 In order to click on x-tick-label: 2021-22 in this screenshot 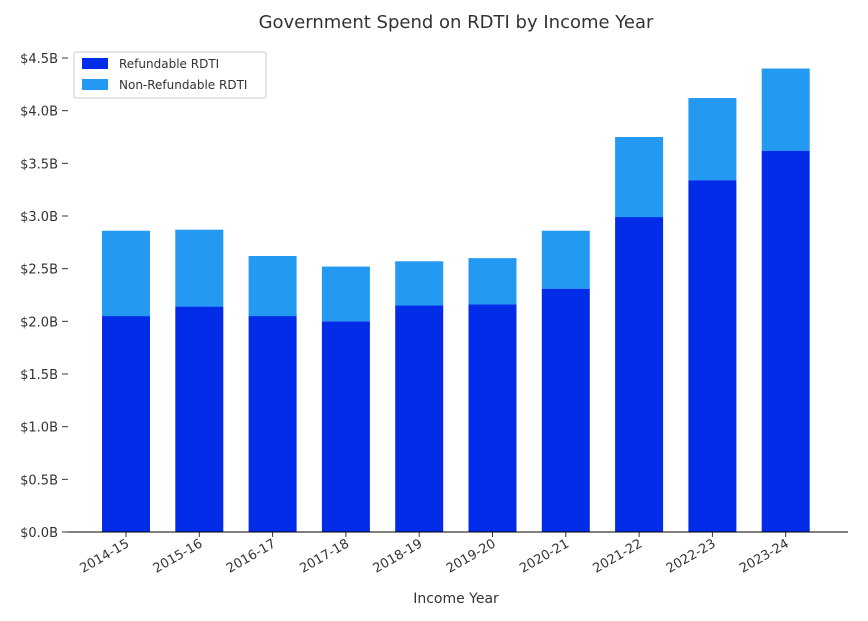, I will do `click(618, 556)`.